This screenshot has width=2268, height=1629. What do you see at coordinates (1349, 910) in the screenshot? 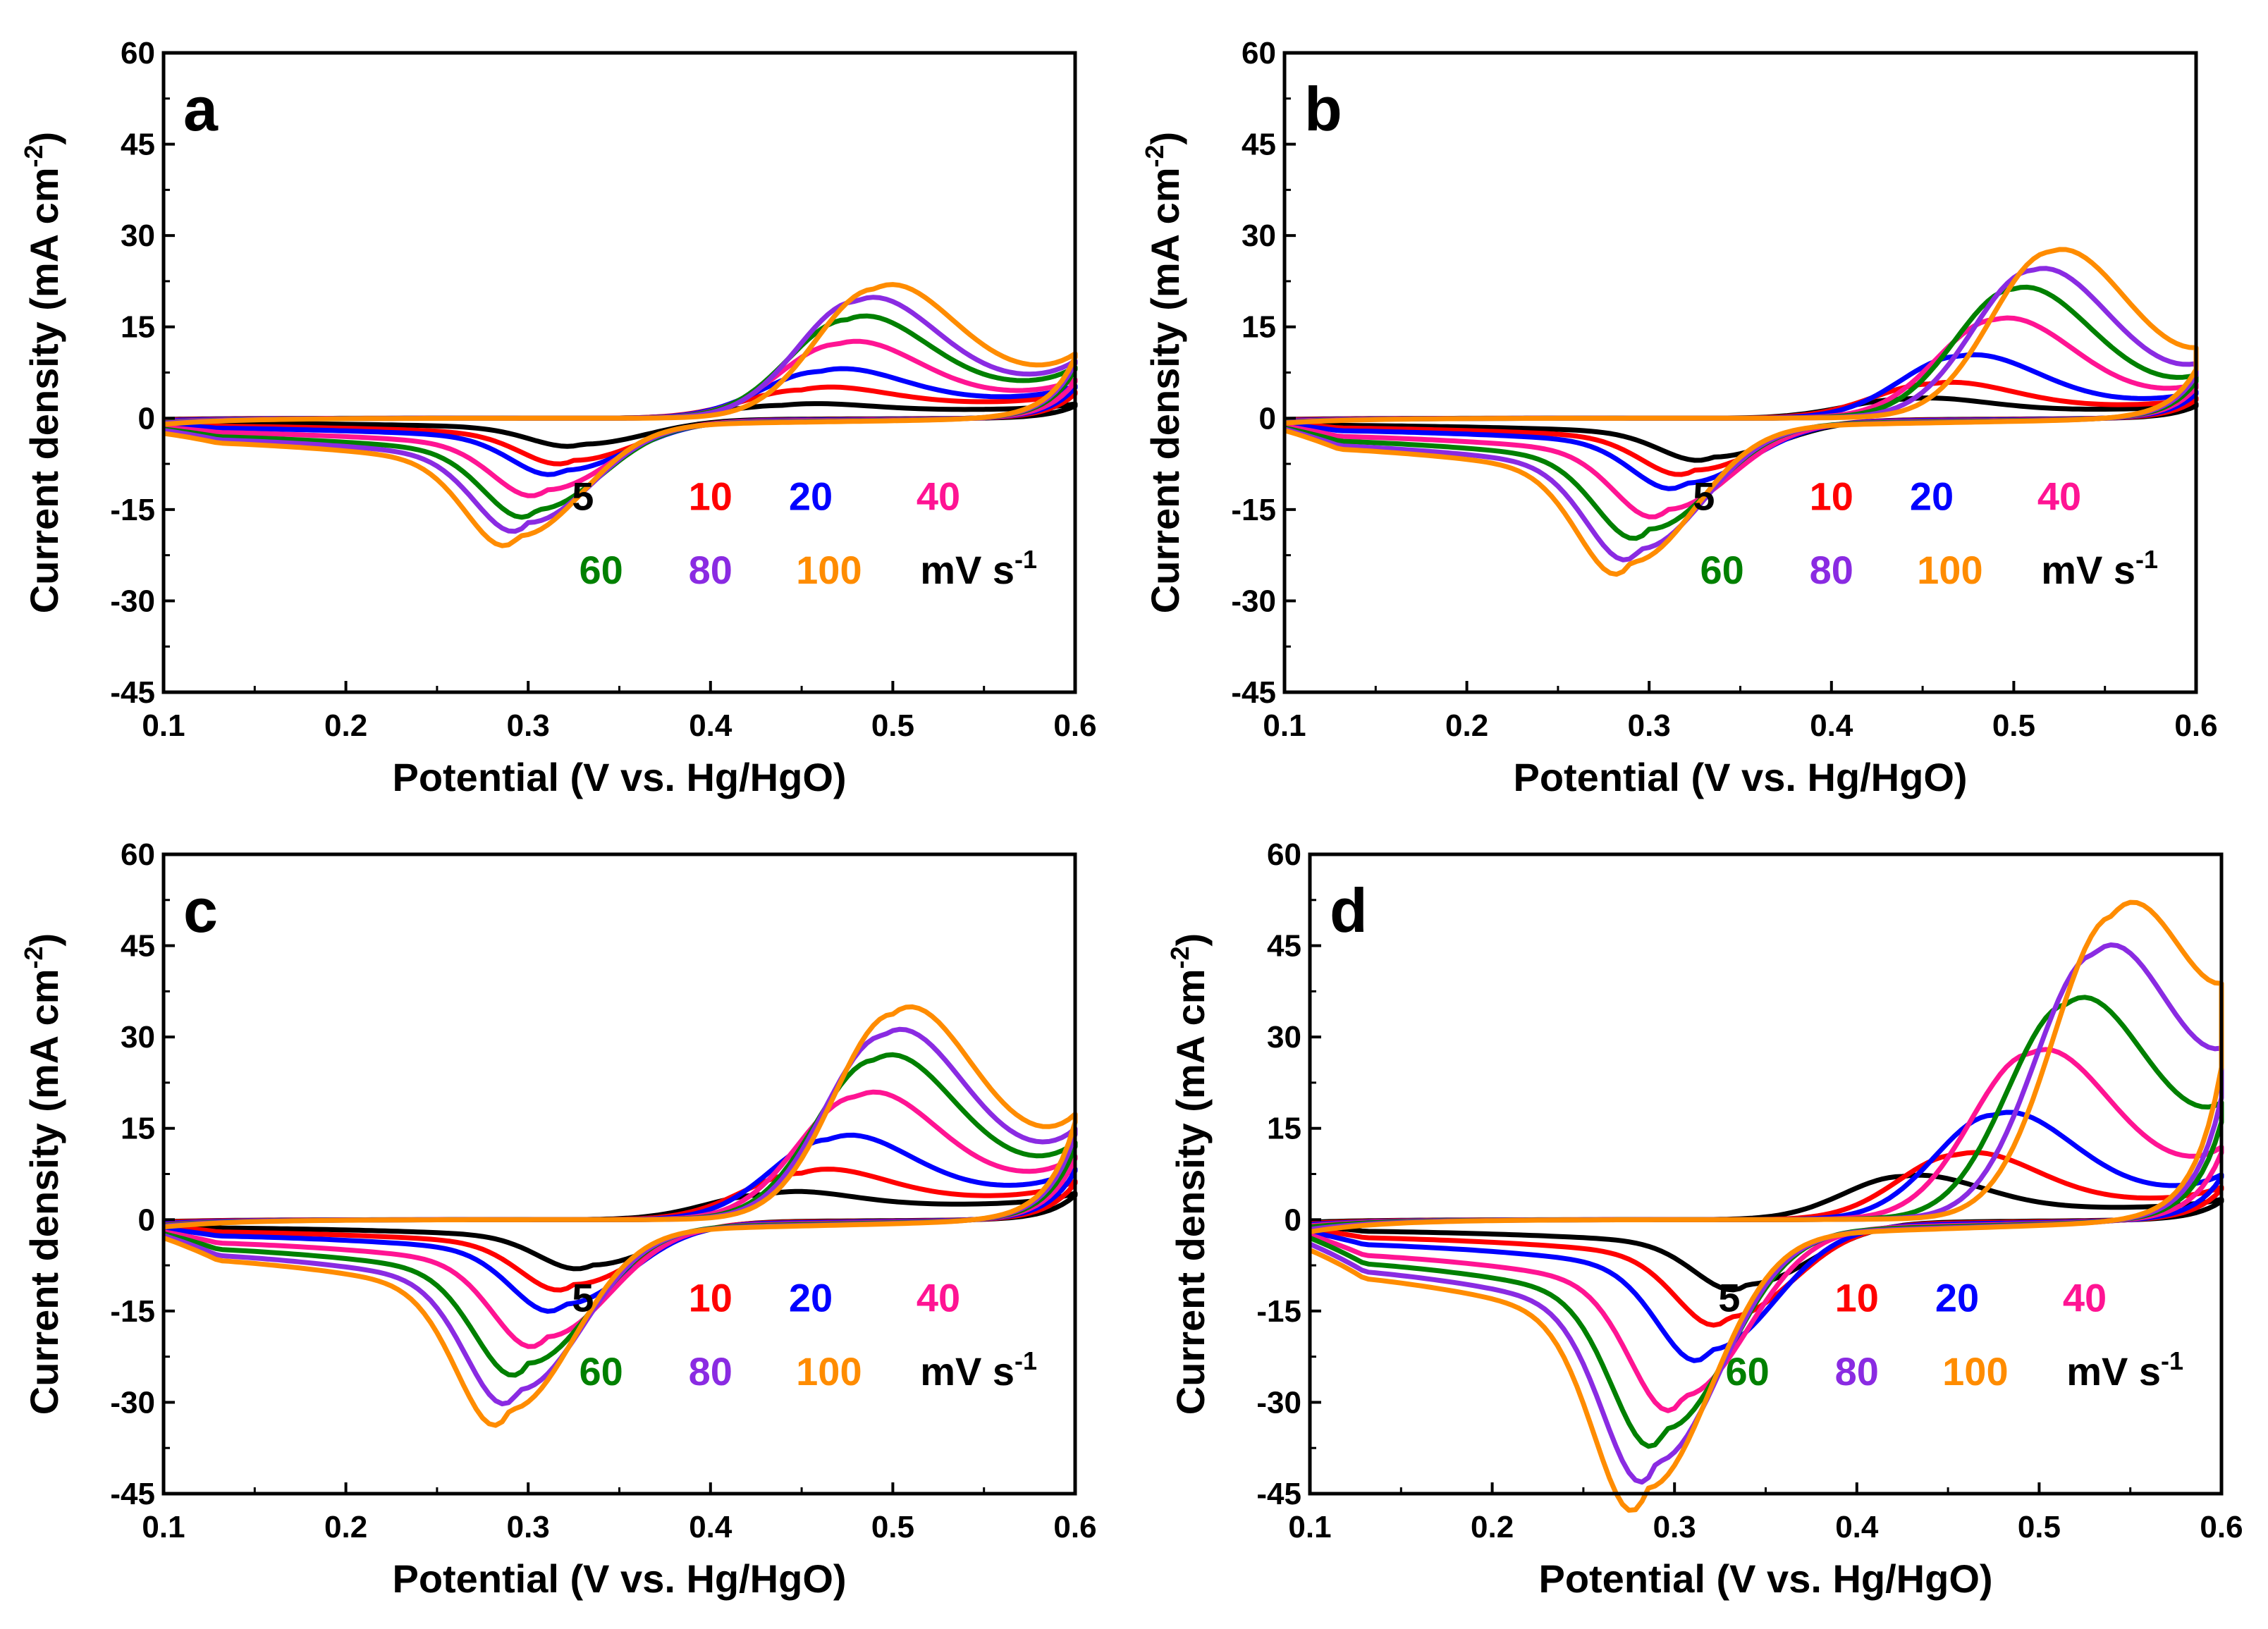
I see `panel-letter: d` at bounding box center [1349, 910].